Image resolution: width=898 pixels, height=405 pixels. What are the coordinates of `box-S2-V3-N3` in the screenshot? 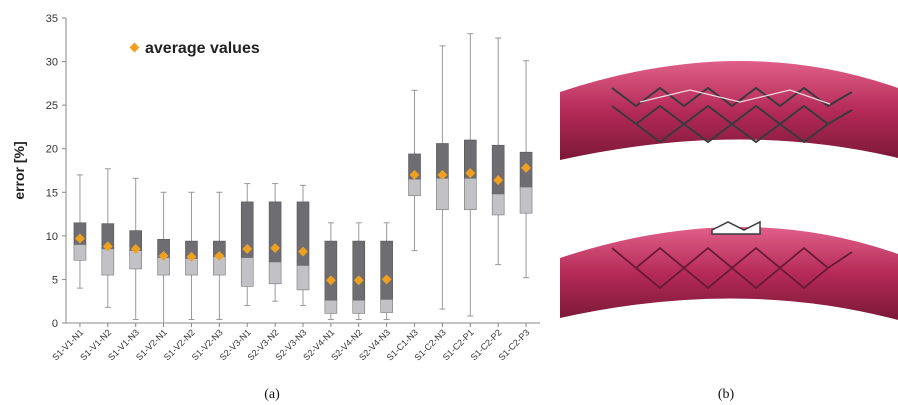 It's located at (303, 245).